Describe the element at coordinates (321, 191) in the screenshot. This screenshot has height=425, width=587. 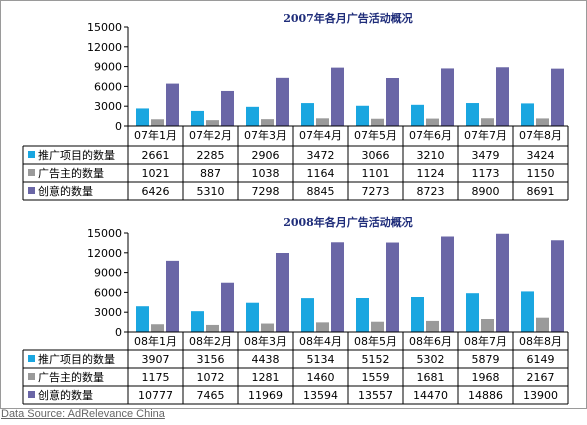
I see `data-cell: 8845` at that location.